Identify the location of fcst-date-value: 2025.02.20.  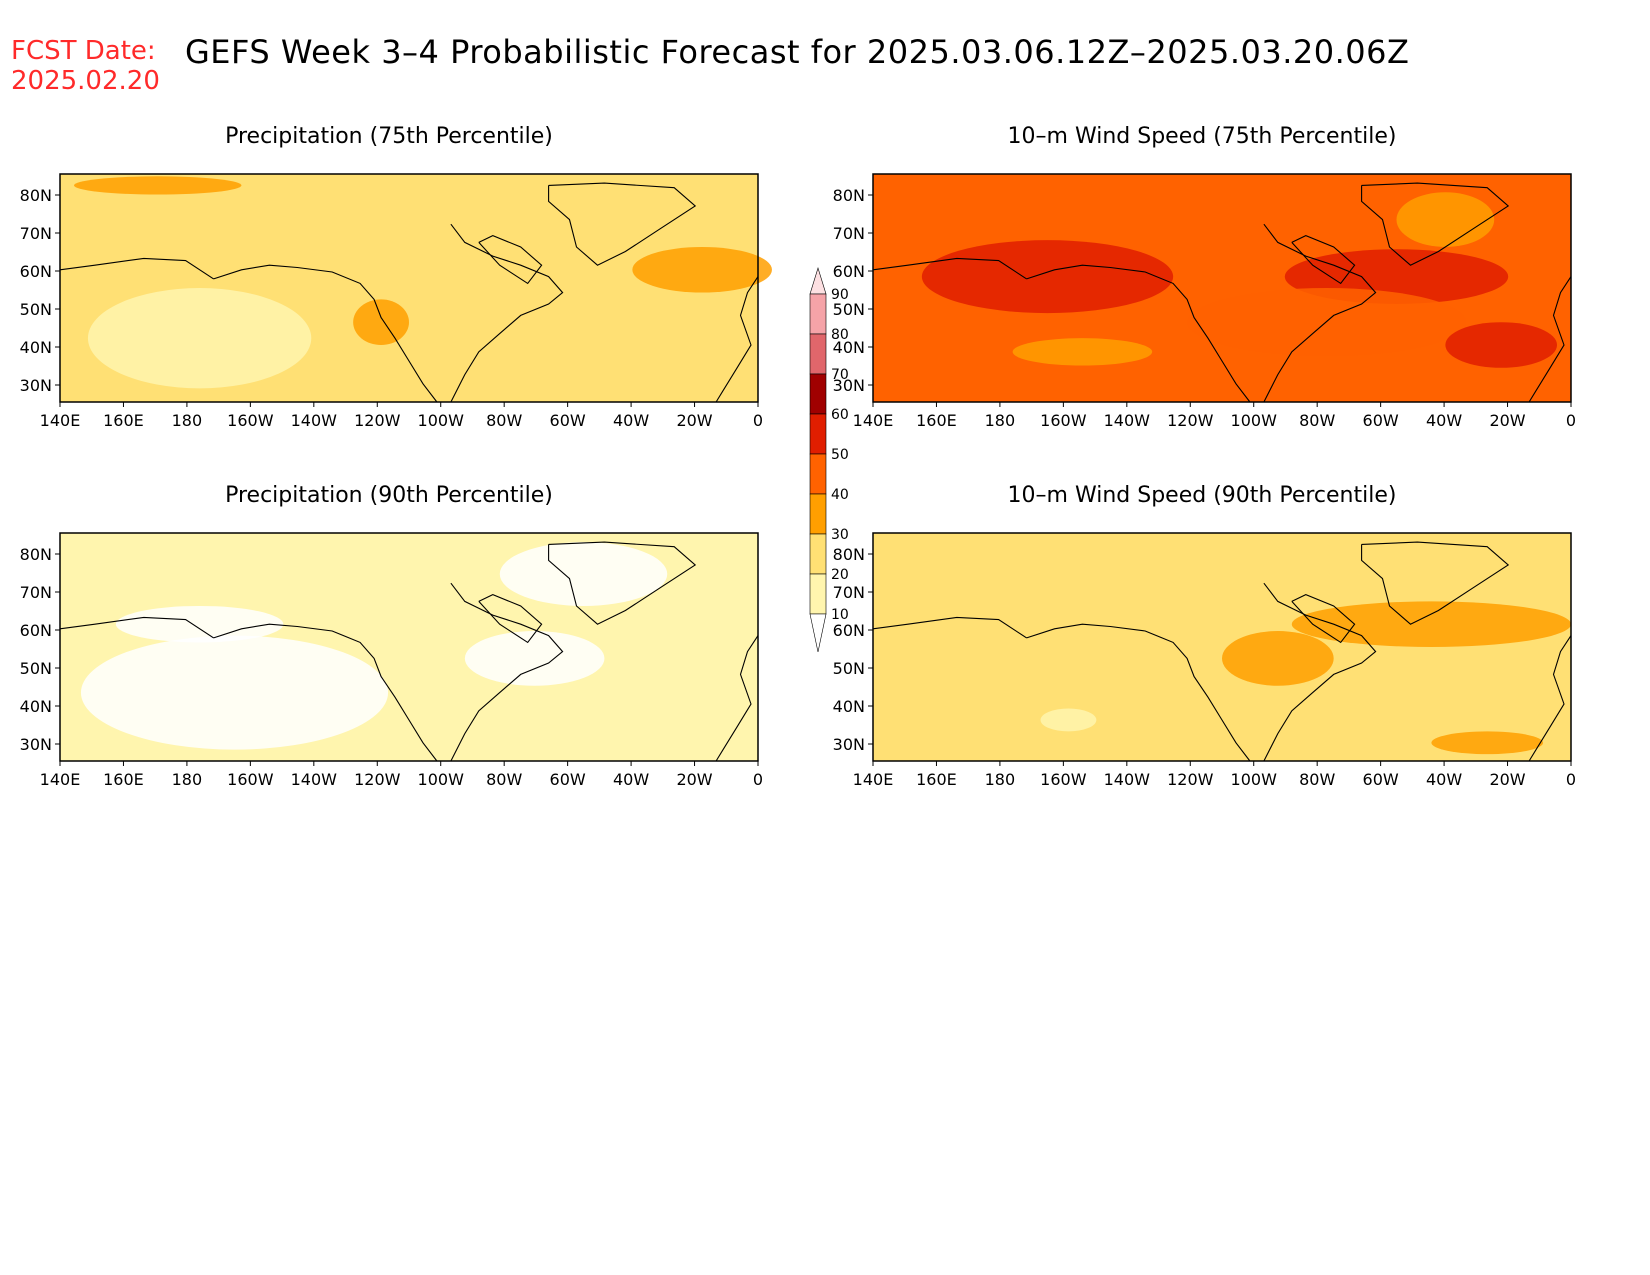
(85, 81).